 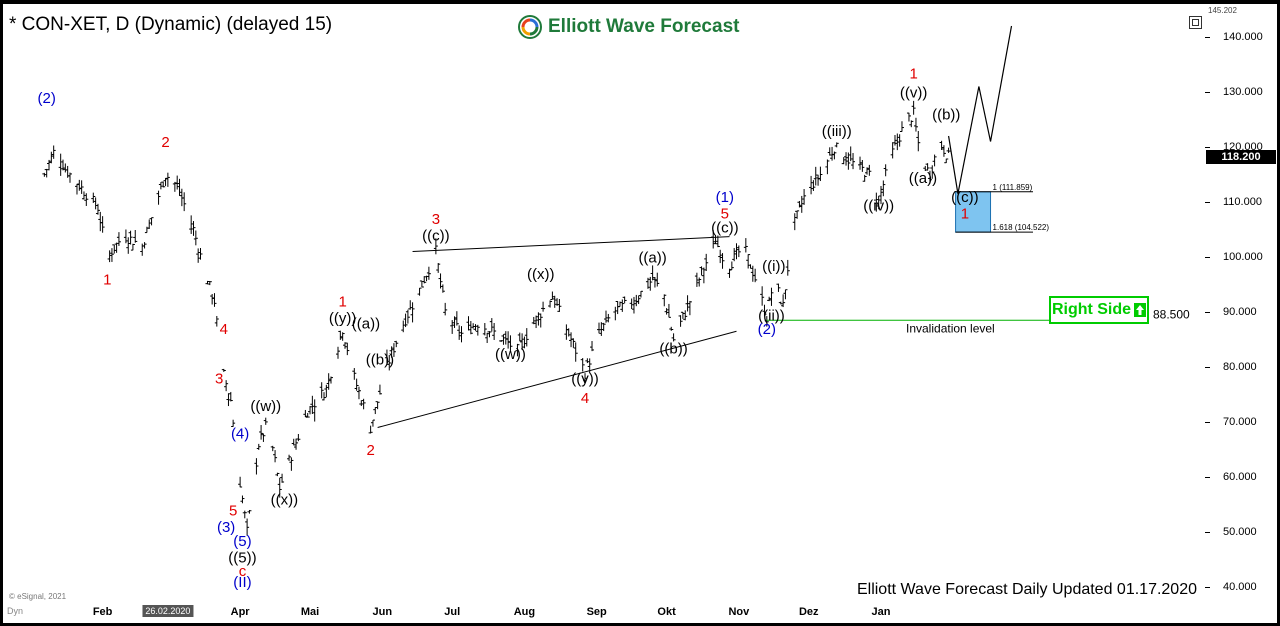 What do you see at coordinates (773, 266) in the screenshot?
I see `wave-label: ((i))` at bounding box center [773, 266].